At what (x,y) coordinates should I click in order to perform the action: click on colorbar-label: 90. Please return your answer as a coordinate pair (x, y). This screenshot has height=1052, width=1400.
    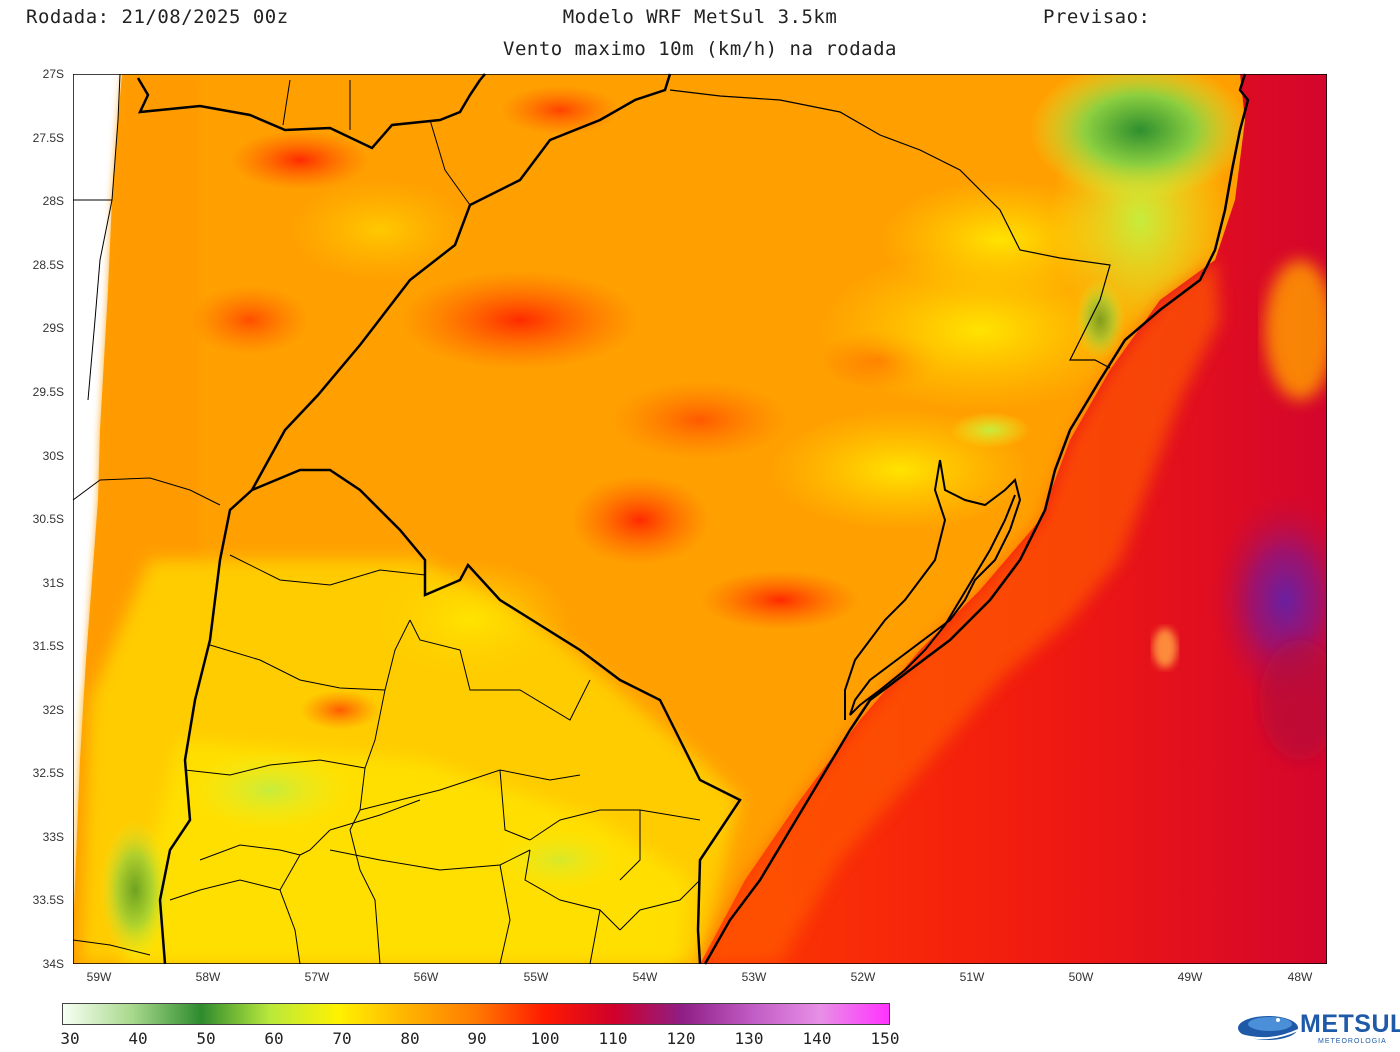
    Looking at the image, I should click on (477, 1038).